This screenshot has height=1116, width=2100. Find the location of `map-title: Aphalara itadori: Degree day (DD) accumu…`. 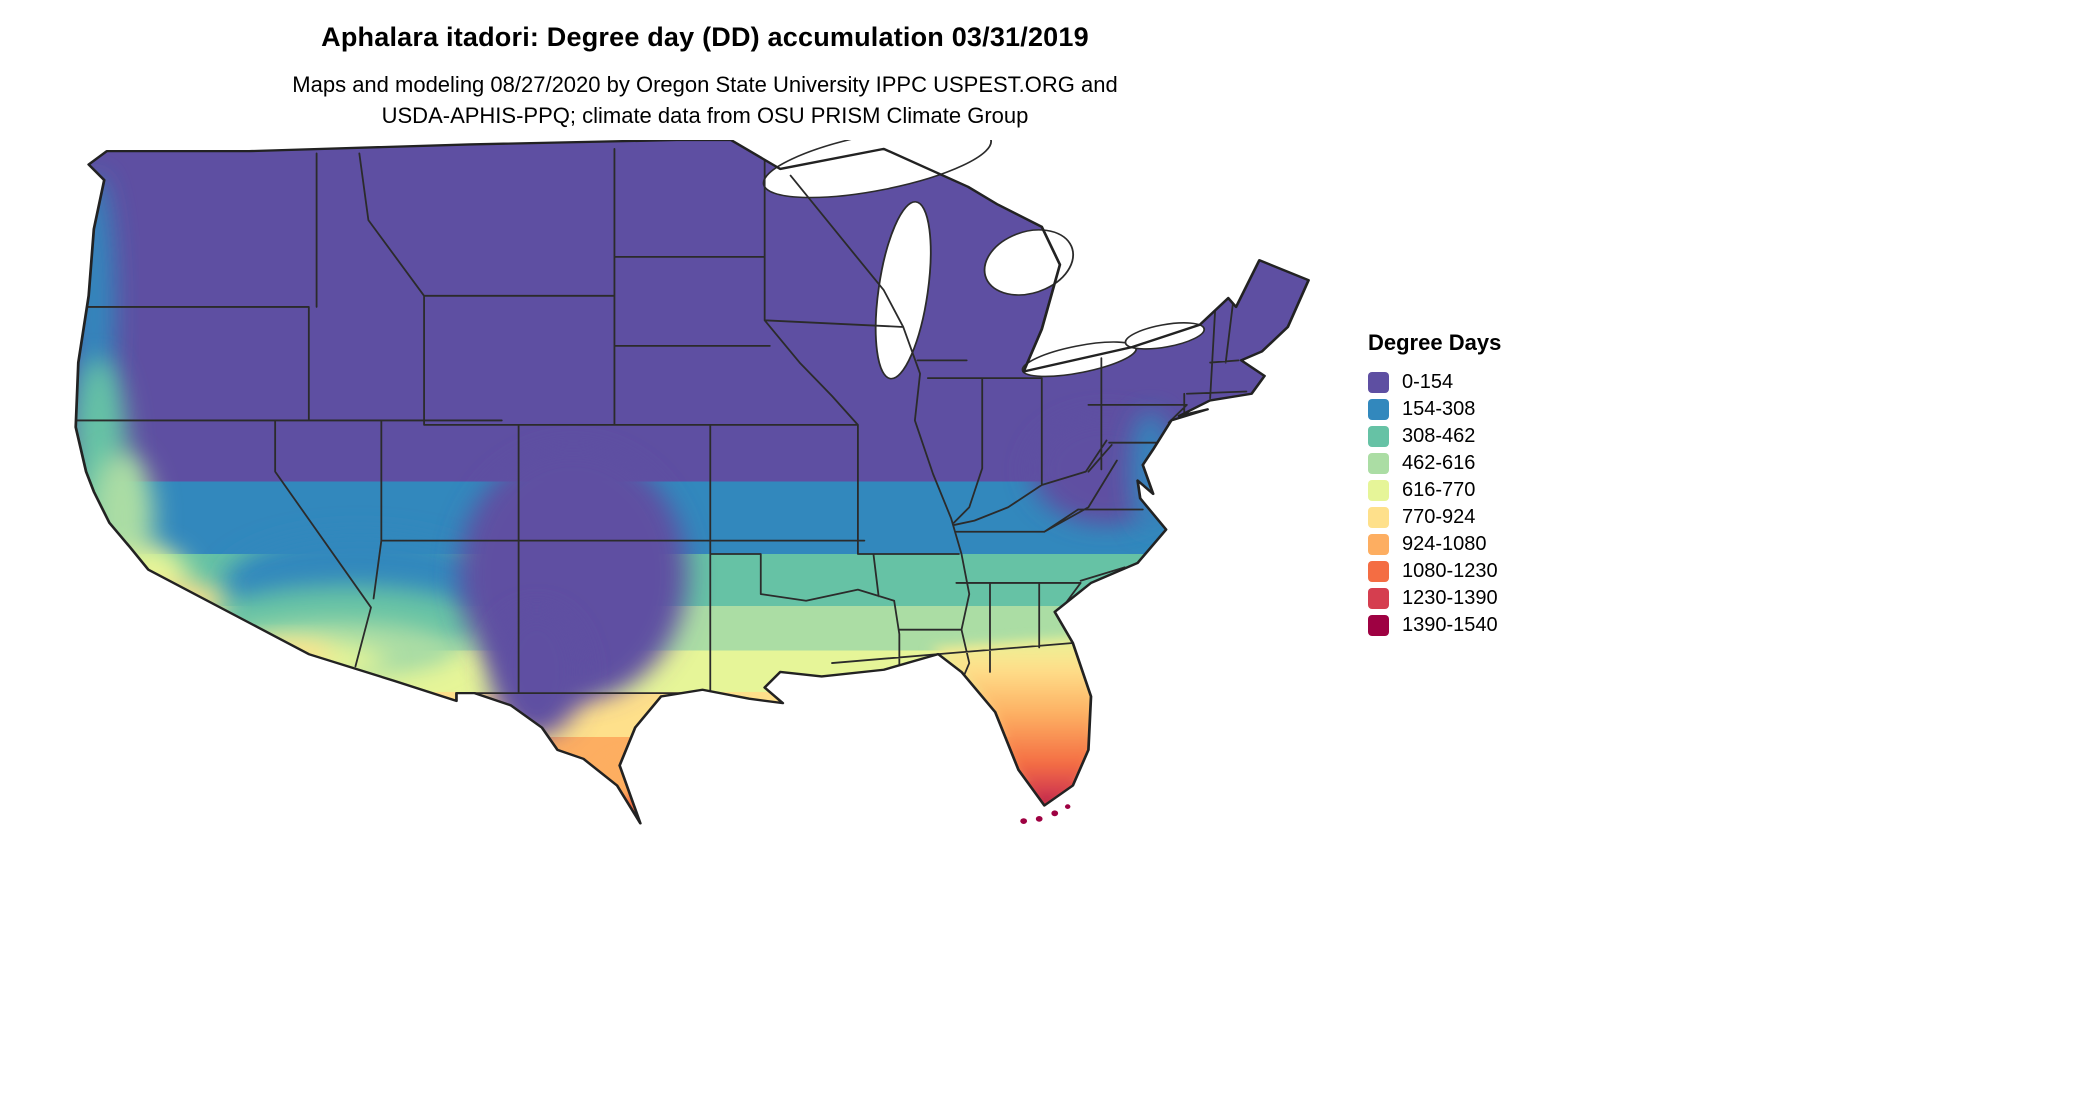

map-title: Aphalara itadori: Degree day (DD) accumu… is located at coordinates (705, 37).